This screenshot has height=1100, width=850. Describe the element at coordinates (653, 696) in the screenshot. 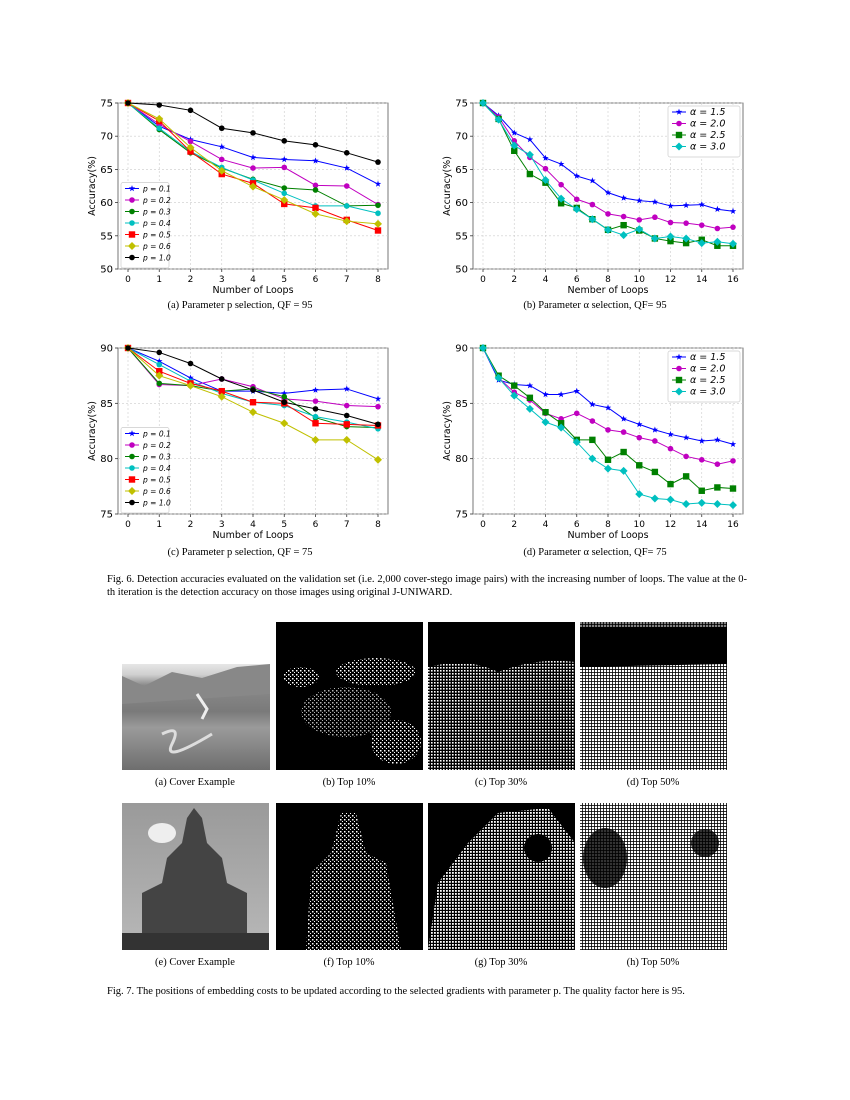

I see `mask-top50-row1` at that location.